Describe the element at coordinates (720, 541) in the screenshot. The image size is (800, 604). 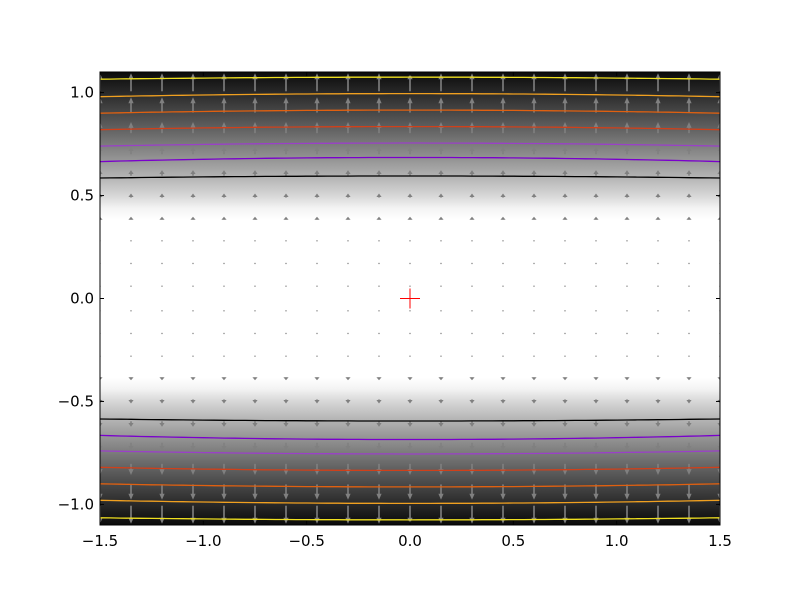
I see `x-tick-label: 1.5` at that location.